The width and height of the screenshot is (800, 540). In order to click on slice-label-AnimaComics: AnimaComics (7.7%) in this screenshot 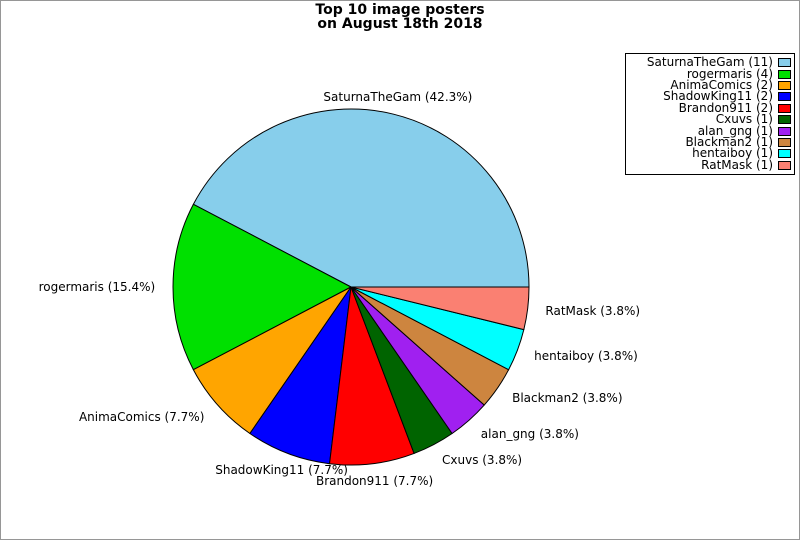, I will do `click(141, 416)`.